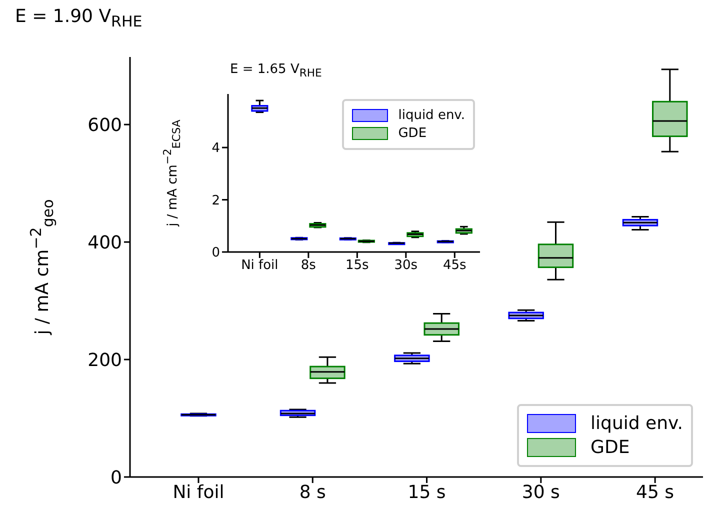 The height and width of the screenshot is (520, 711). Describe the element at coordinates (541, 492) in the screenshot. I see `x-tick-label: 30 s` at that location.